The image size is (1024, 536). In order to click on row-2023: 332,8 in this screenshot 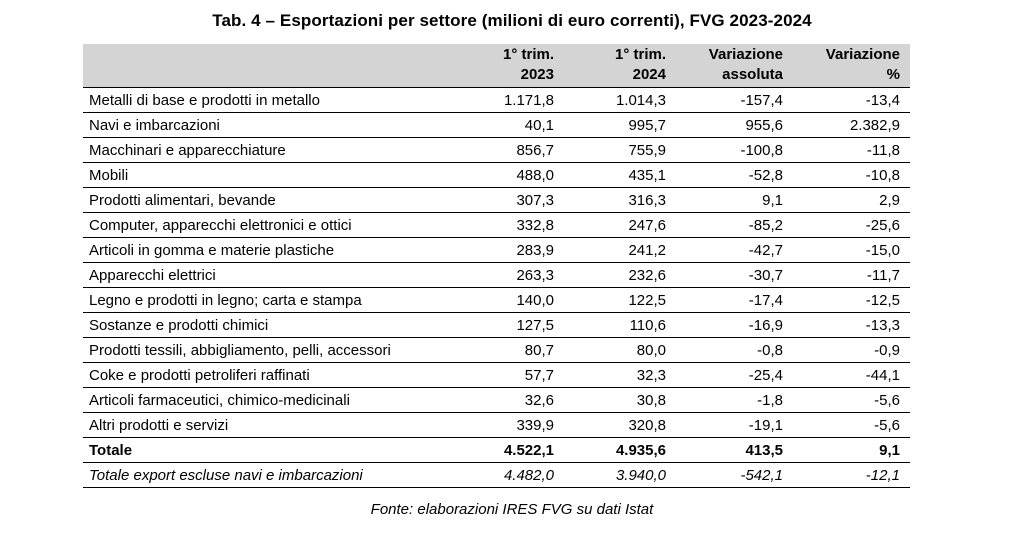, I will do `click(509, 225)`.